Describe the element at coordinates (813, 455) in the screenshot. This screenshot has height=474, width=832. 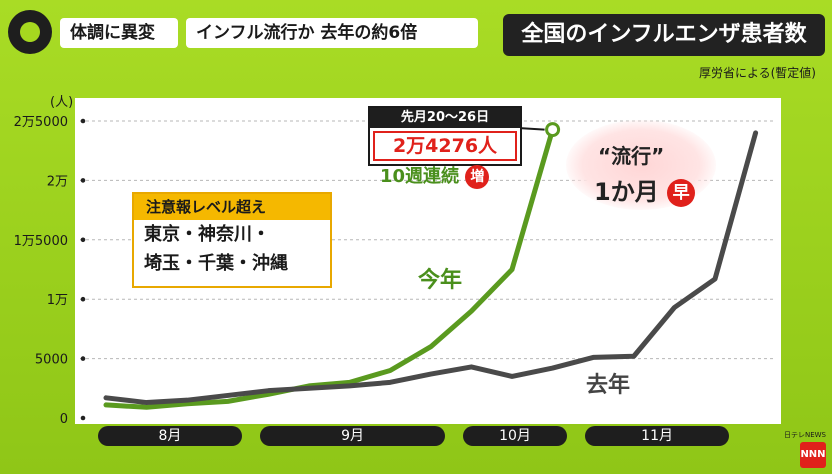
I see `nnn-logo: NNN` at that location.